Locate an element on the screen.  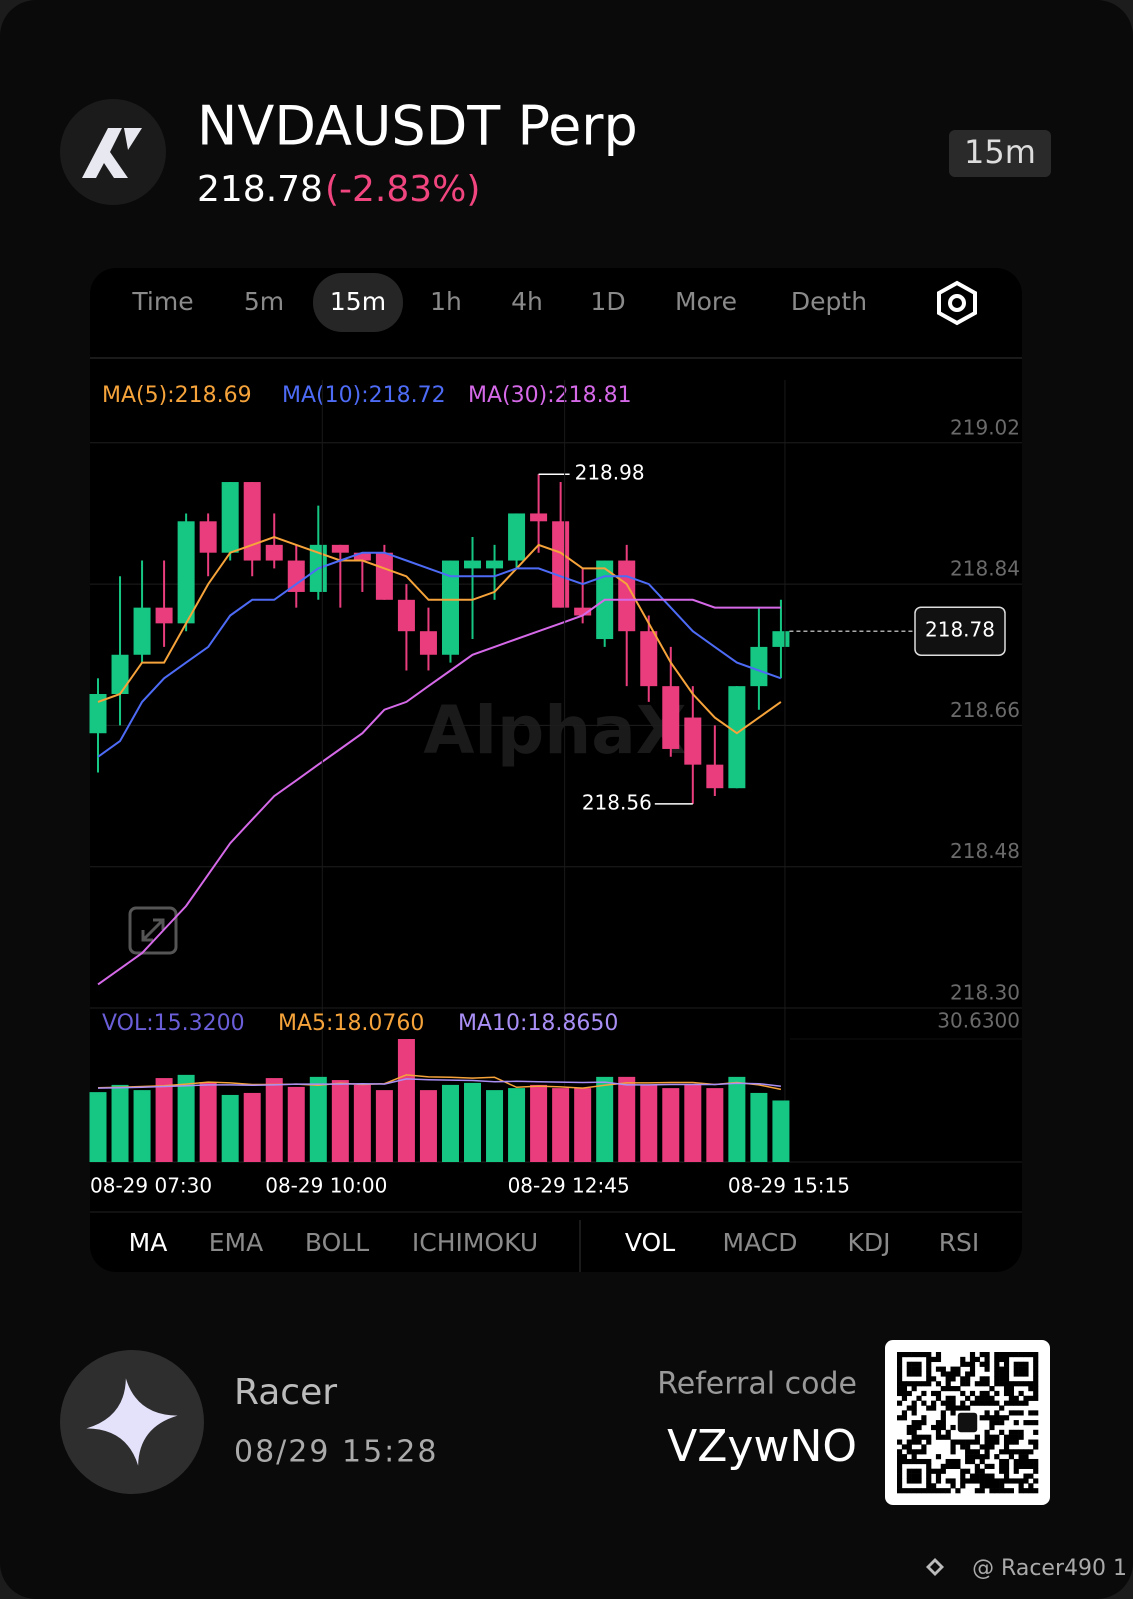
sub-indicator-tab: RSI is located at coordinates (959, 1242).